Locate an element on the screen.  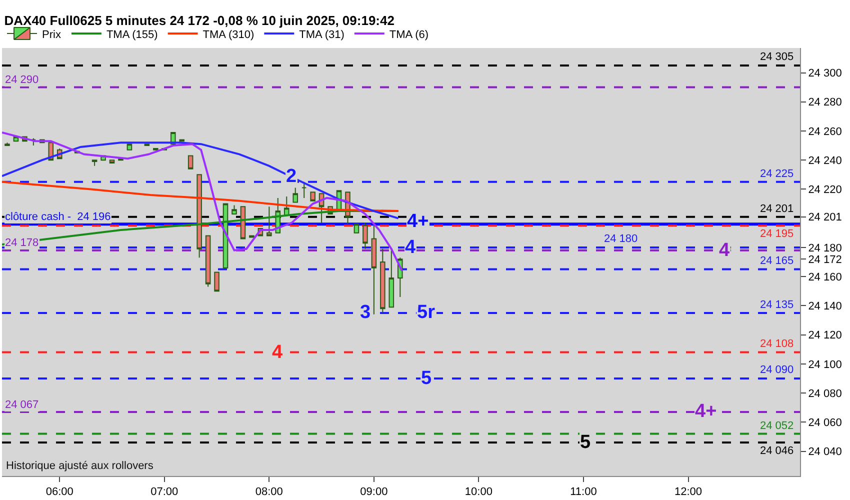
ref-line-label: 24 165 is located at coordinates (777, 261).